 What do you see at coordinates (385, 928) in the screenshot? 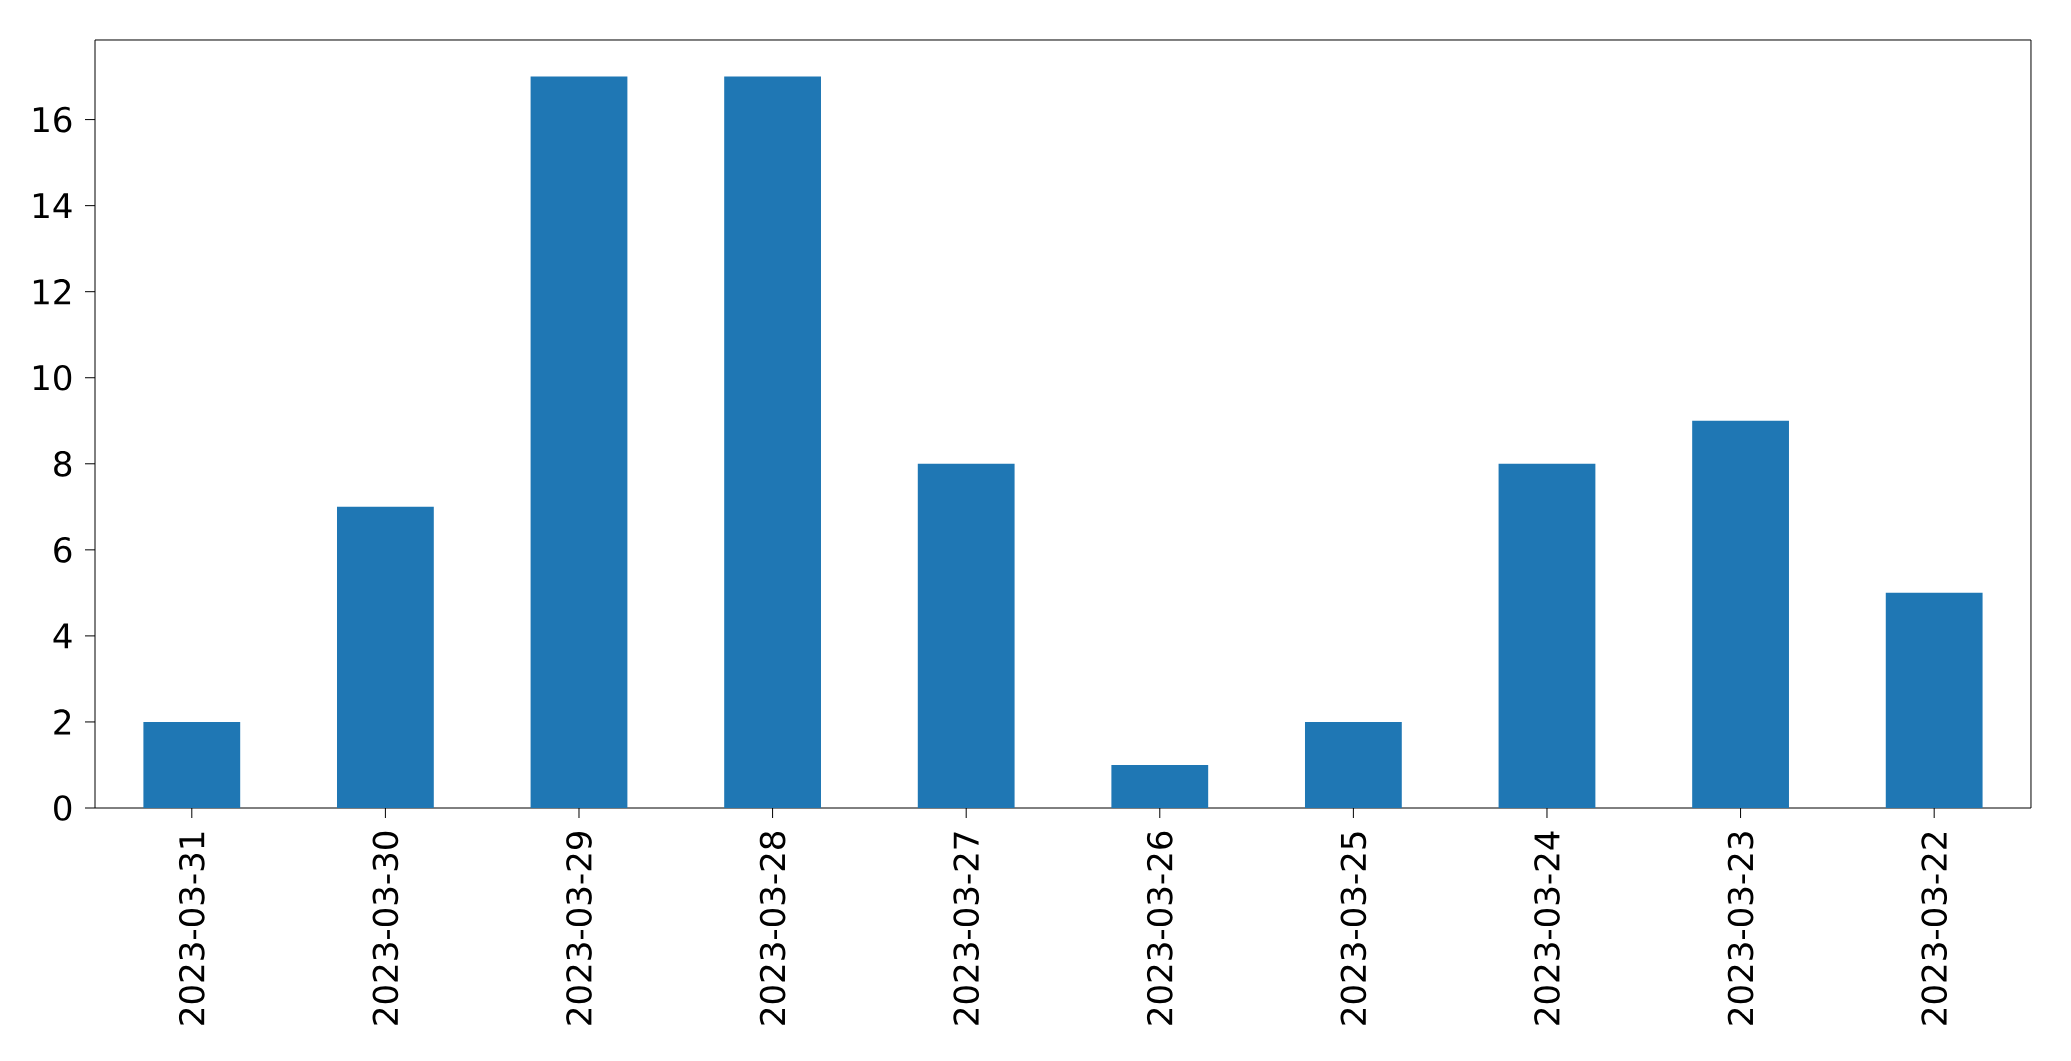
I see `x-tick-label: 2023-03-30` at bounding box center [385, 928].